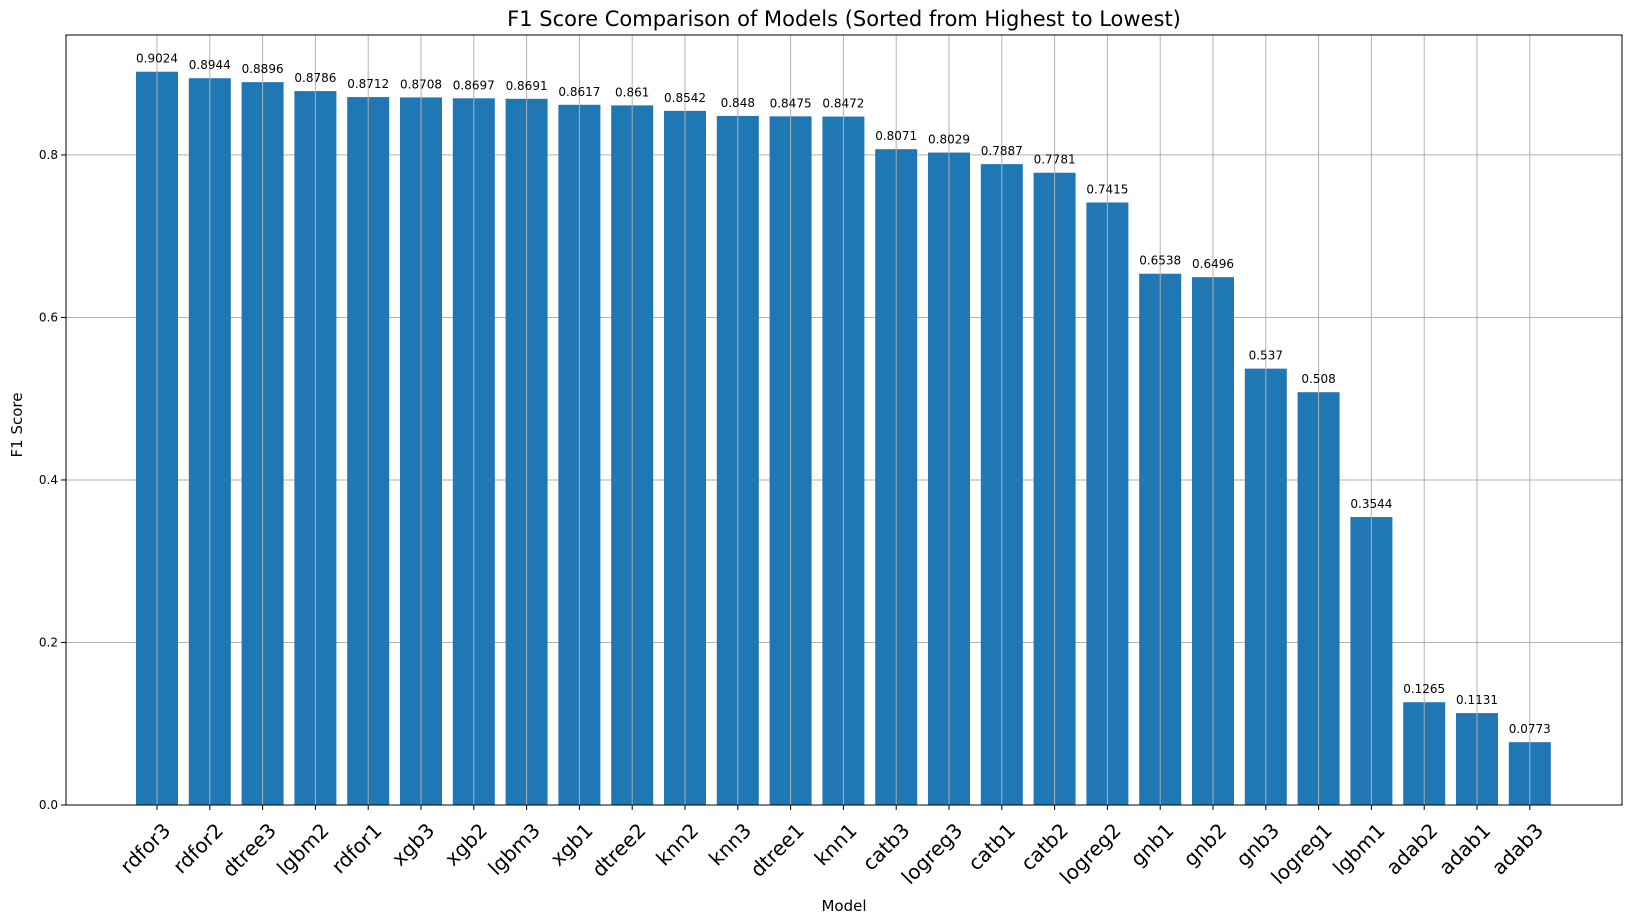 Image resolution: width=1625 pixels, height=921 pixels. What do you see at coordinates (949, 140) in the screenshot?
I see `data-label: 0.8029` at bounding box center [949, 140].